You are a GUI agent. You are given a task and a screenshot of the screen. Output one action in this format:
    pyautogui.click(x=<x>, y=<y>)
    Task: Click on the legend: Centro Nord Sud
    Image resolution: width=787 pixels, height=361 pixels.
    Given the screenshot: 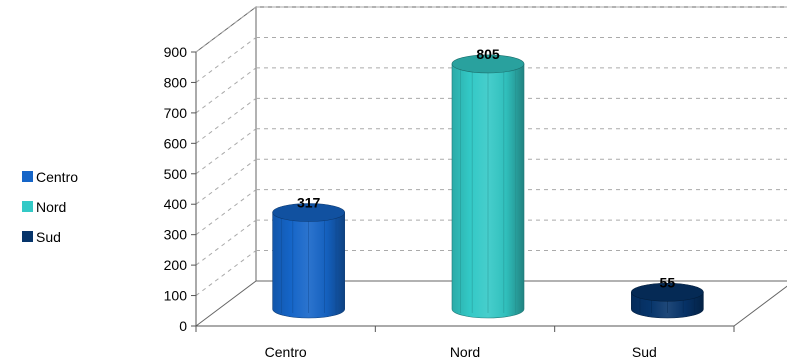 What is the action you would take?
    pyautogui.click(x=50, y=206)
    